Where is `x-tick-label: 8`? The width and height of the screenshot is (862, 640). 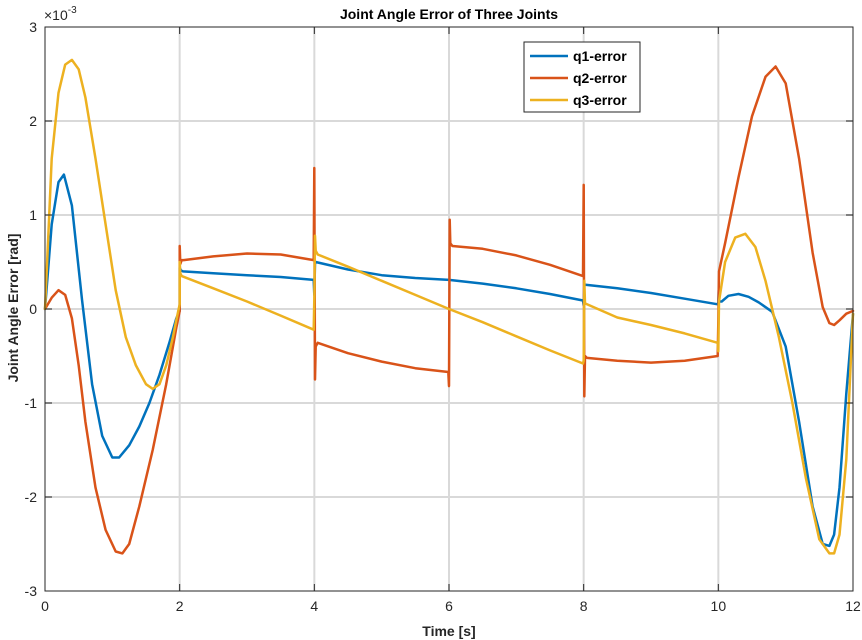
x-tick-label: 8 is located at coordinates (584, 606).